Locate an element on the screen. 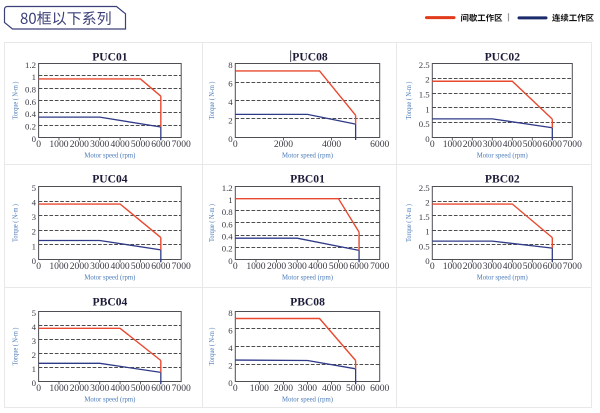 The width and height of the screenshot is (600, 413). svg-text: PBC08 is located at coordinates (307, 302).